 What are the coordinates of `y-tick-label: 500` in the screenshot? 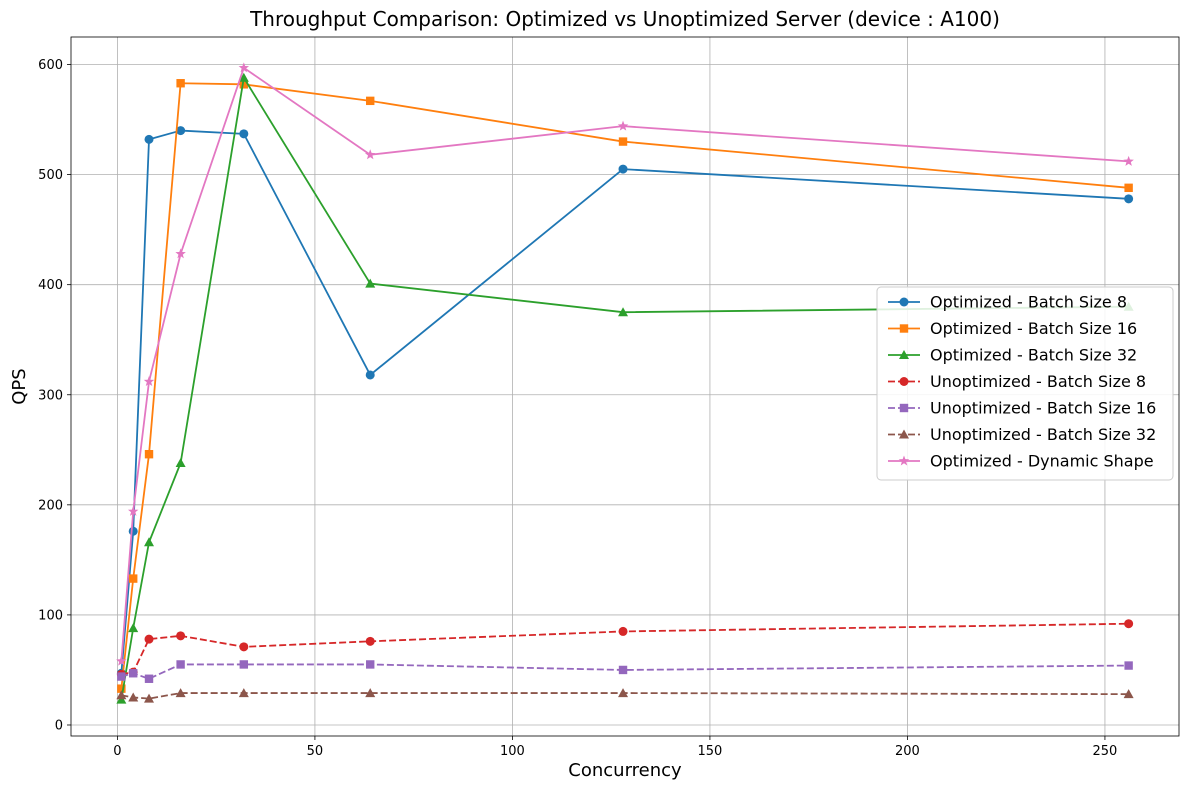 It's located at (50, 175).